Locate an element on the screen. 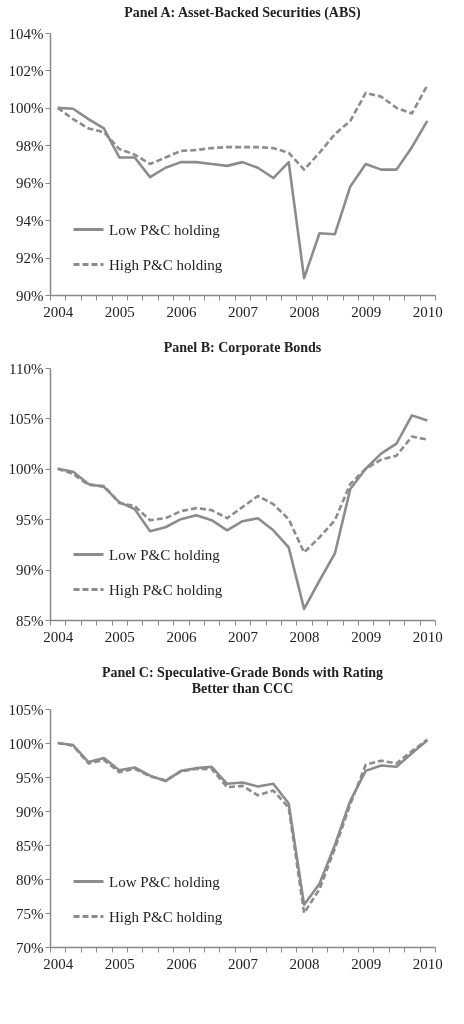 The width and height of the screenshot is (464, 1024). y-tick-label: 104% is located at coordinates (26, 33).